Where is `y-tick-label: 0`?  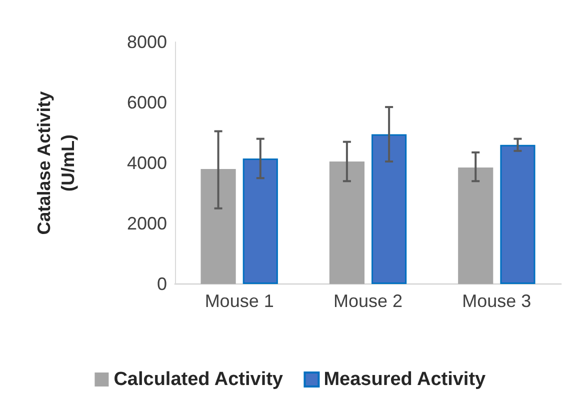
y-tick-label: 0 is located at coordinates (161, 284).